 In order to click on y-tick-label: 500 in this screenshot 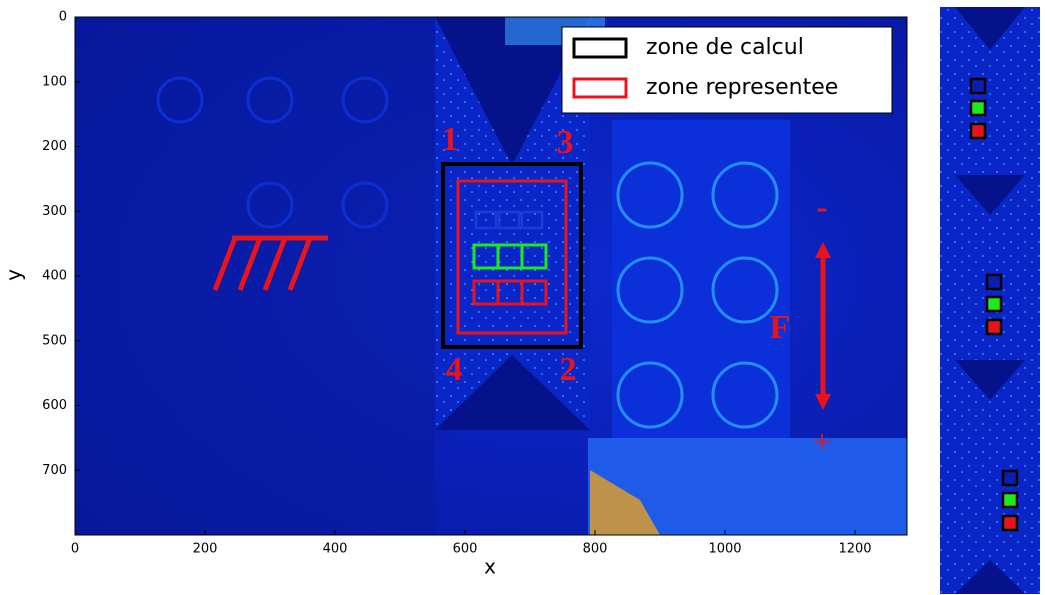, I will do `click(54, 340)`.